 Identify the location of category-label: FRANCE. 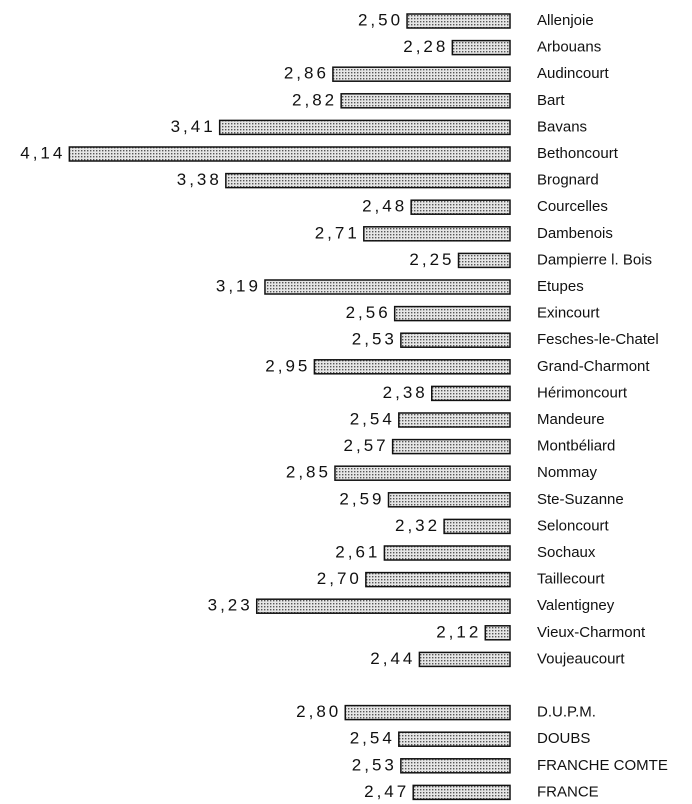
(568, 791).